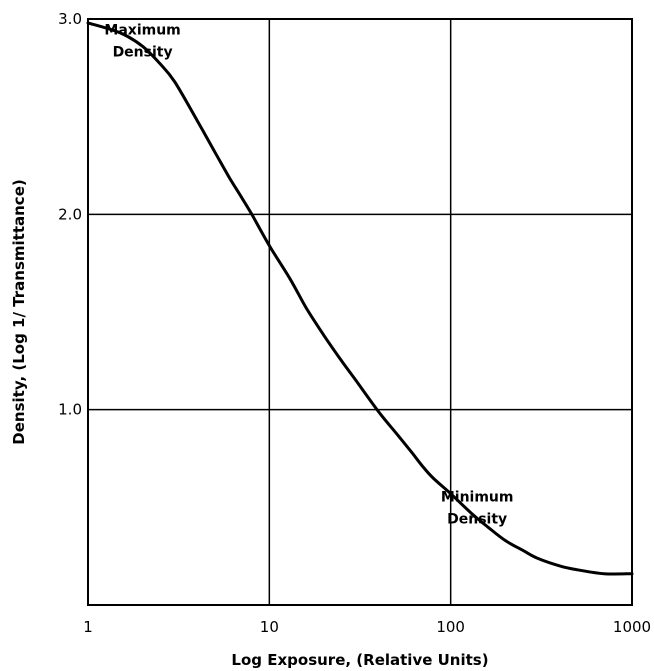  Describe the element at coordinates (19, 311) in the screenshot. I see `y-axis-label: Density, (Log 1/ Transmittance)` at that location.